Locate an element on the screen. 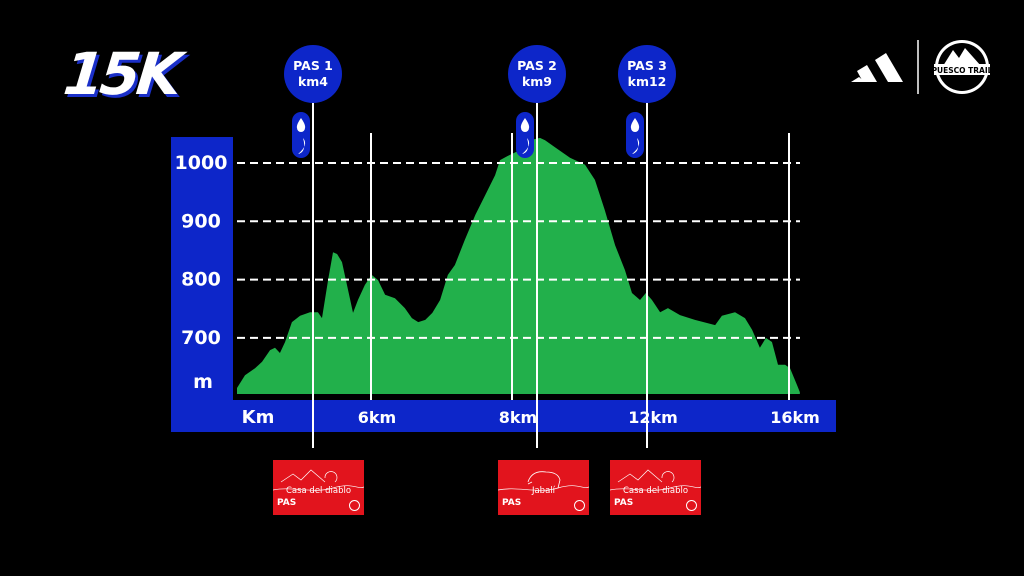 Image resolution: width=1024 pixels, height=576 pixels. x-axis-panel is located at coordinates (503, 416).